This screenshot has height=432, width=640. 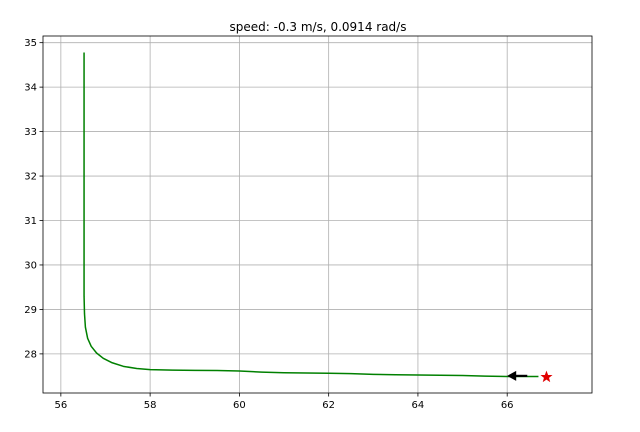 I want to click on marker-layer, so click(x=530, y=376).